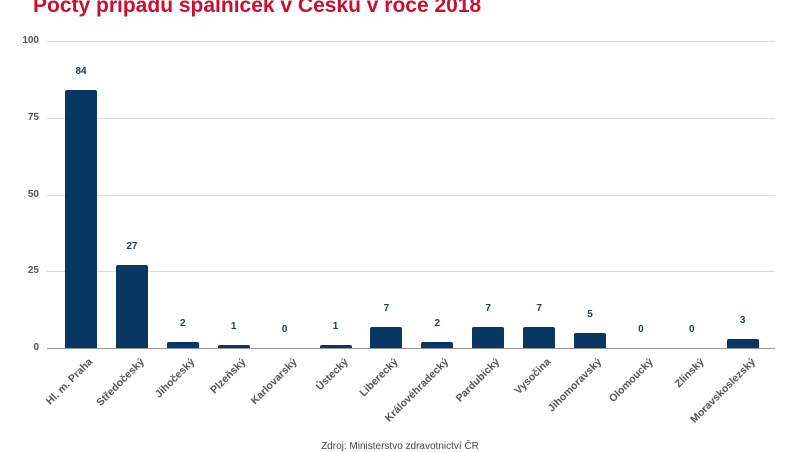 The width and height of the screenshot is (800, 452). Describe the element at coordinates (379, 378) in the screenshot. I see `x-tick-label: Liberecký` at that location.